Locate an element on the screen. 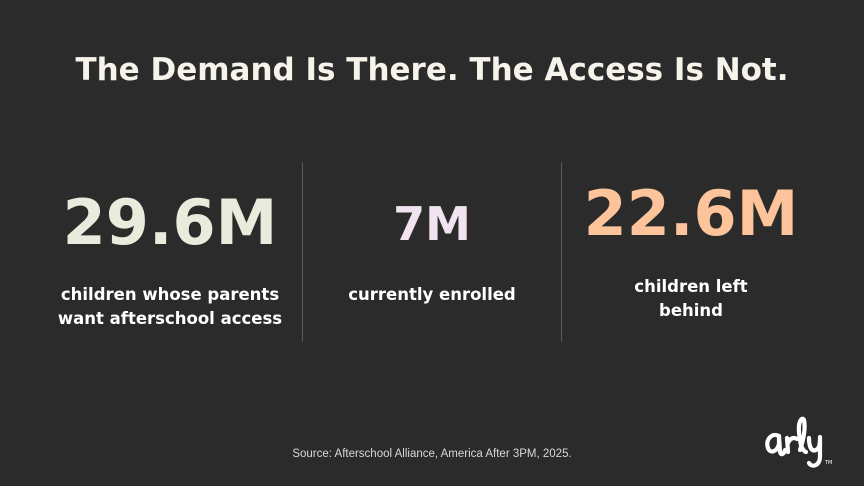  stat-label: currently enrolled is located at coordinates (432, 295).